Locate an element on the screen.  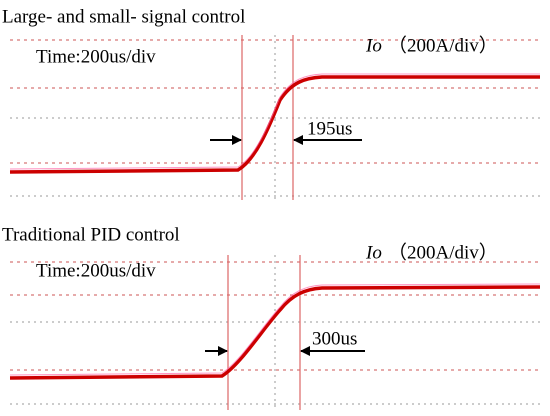
panel-title: Large- and small- signal control is located at coordinates (123, 16).